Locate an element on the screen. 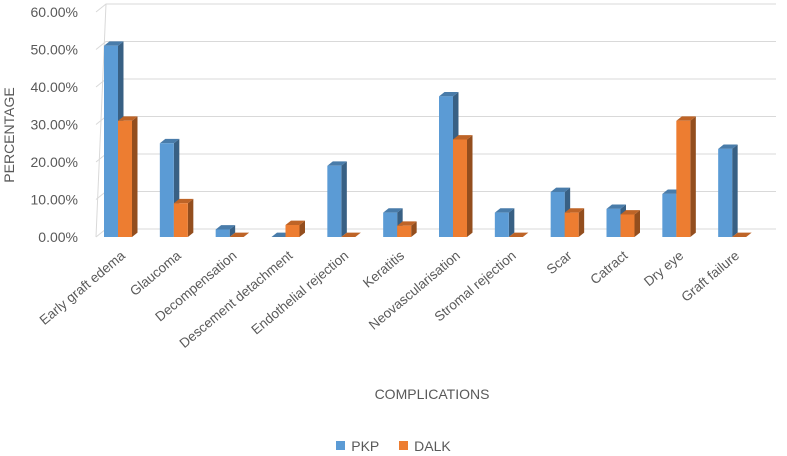 The height and width of the screenshot is (456, 787). x-tick-label: Endothelial rejection is located at coordinates (299, 293).